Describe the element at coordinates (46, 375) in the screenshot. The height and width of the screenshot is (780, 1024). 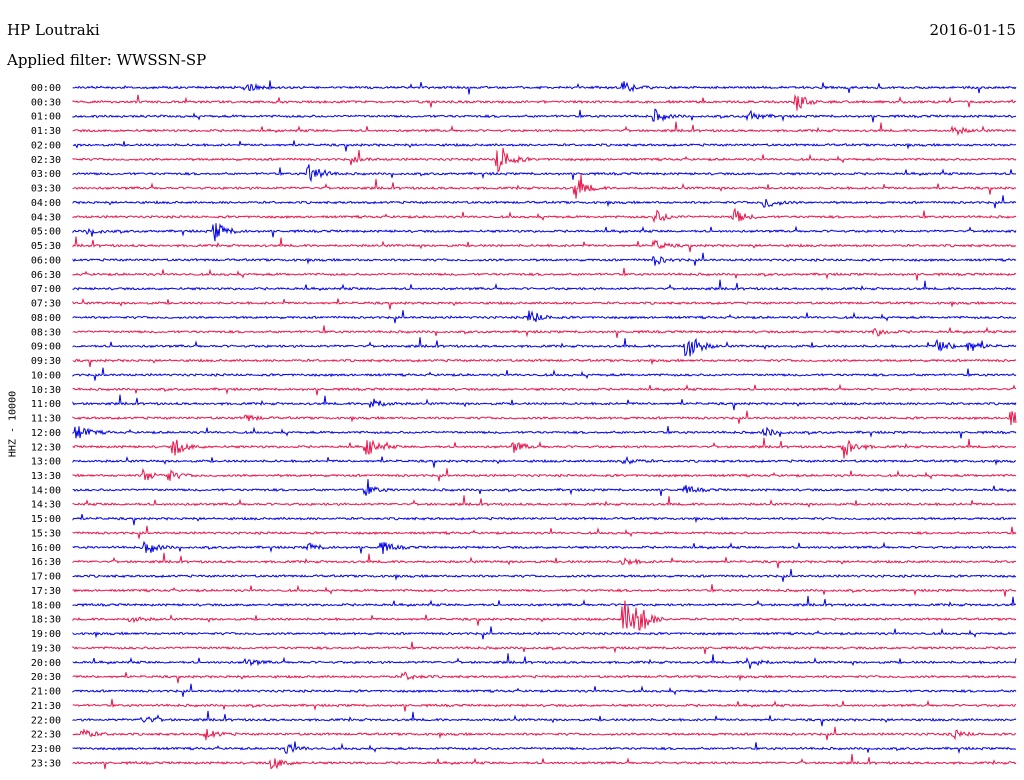
I see `row-time-label: 10:00` at that location.